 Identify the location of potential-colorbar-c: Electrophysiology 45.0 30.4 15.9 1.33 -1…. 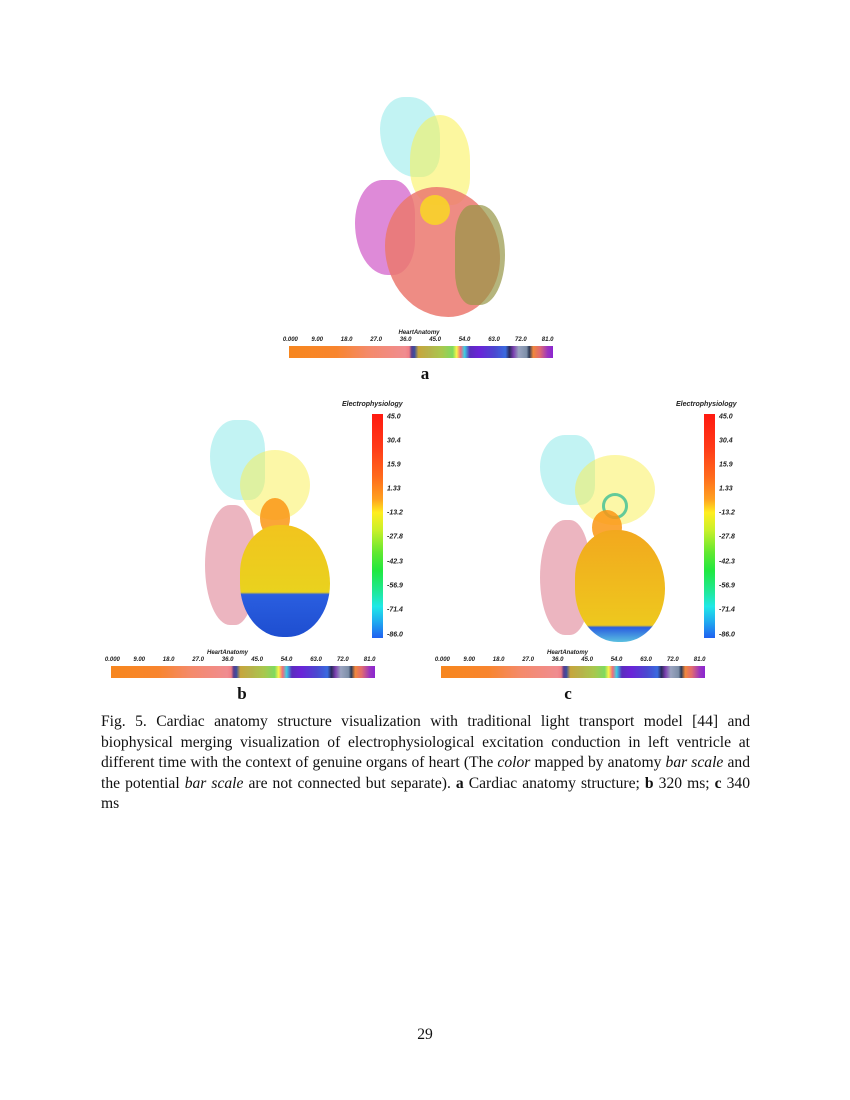
(706, 520).